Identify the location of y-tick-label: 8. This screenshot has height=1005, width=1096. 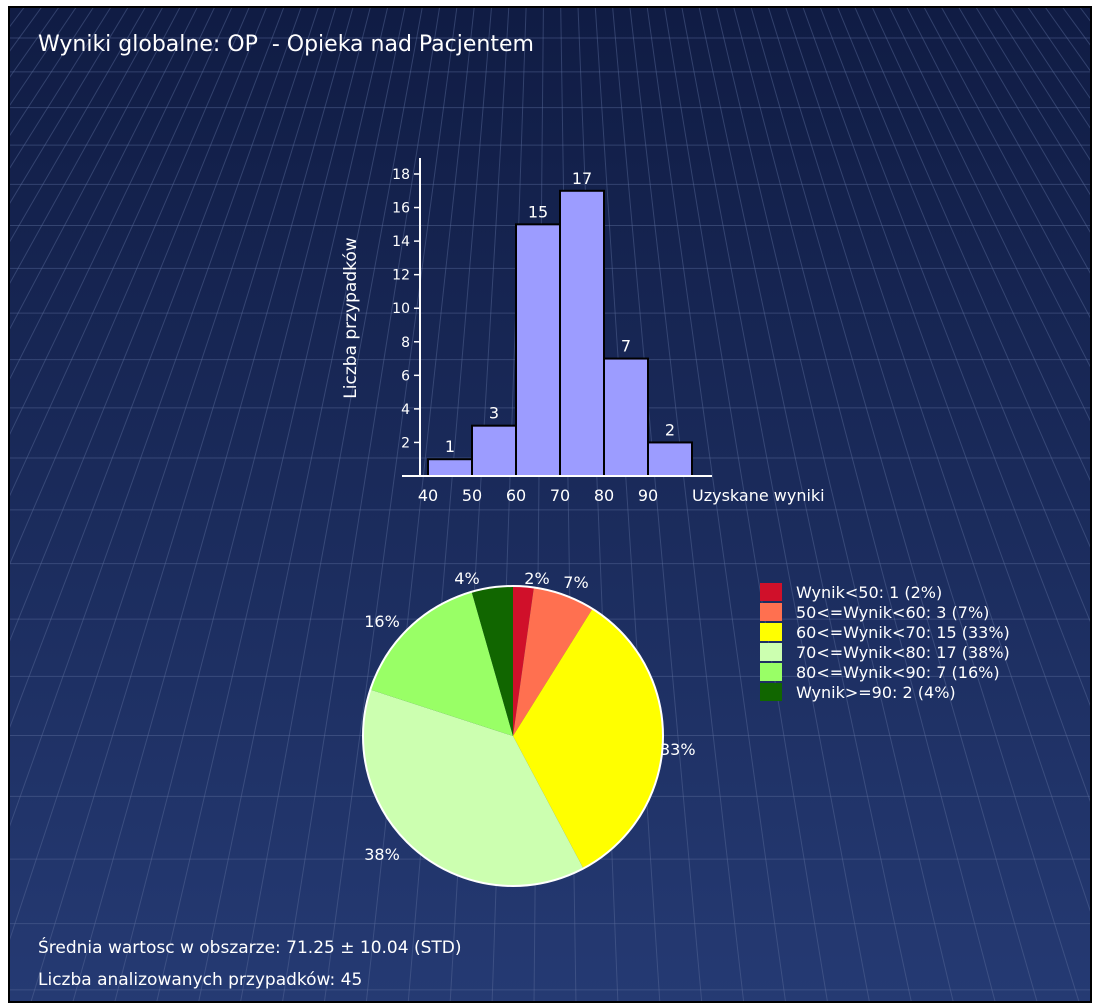
(405, 343).